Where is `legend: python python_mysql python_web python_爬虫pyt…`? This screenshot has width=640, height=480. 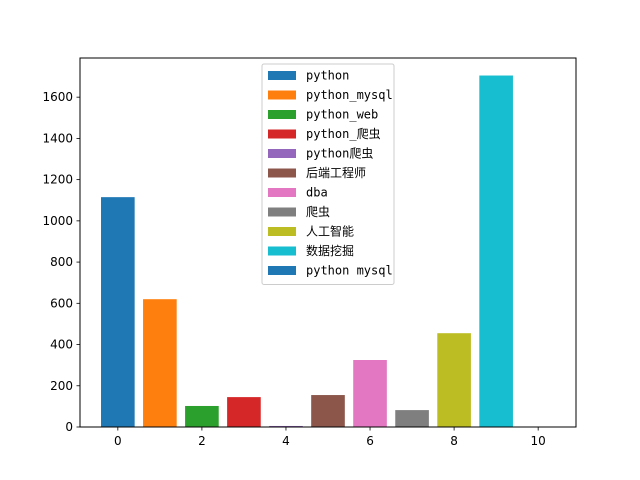 legend: python python_mysql python_web python_爬虫pyt… is located at coordinates (328, 174).